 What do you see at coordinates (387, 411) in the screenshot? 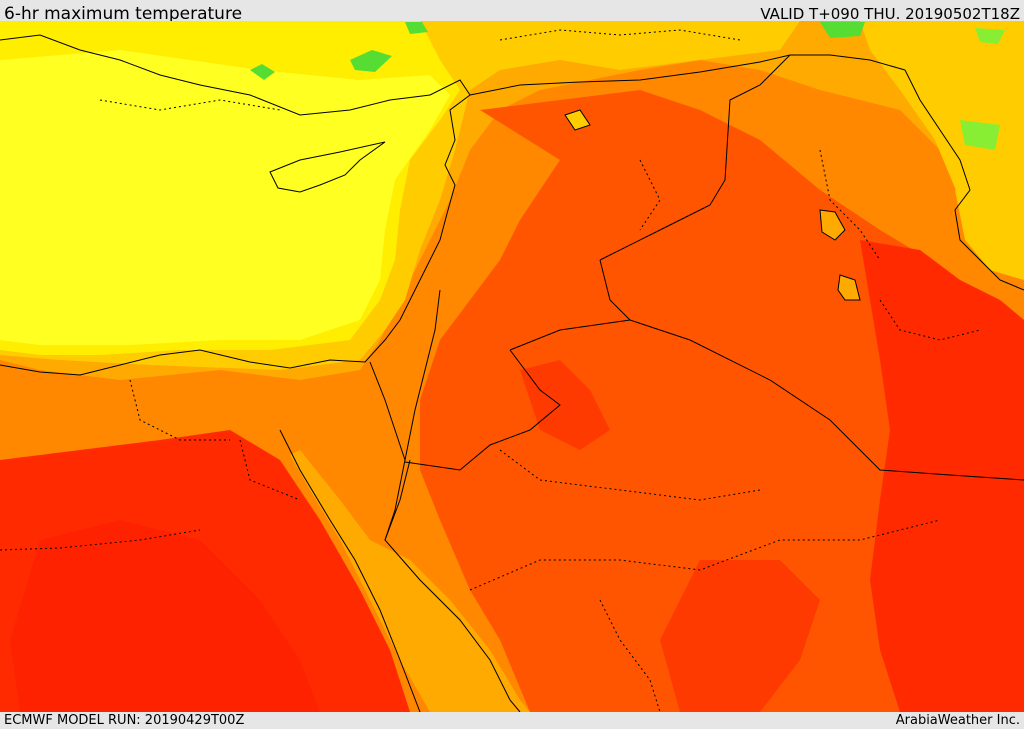
I see `border-egypt-israel` at bounding box center [387, 411].